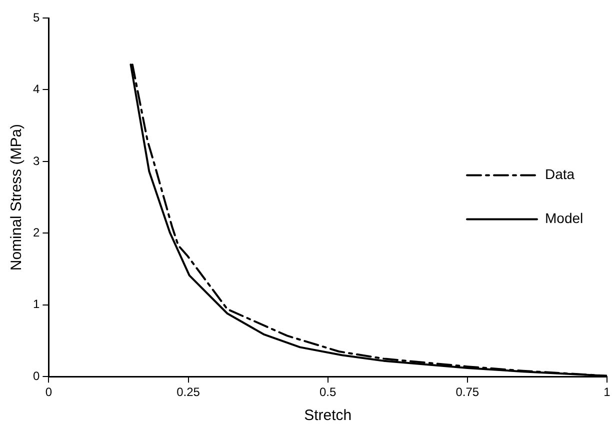 This screenshot has height=433, width=615. I want to click on x-tick-label: 0.5, so click(327, 392).